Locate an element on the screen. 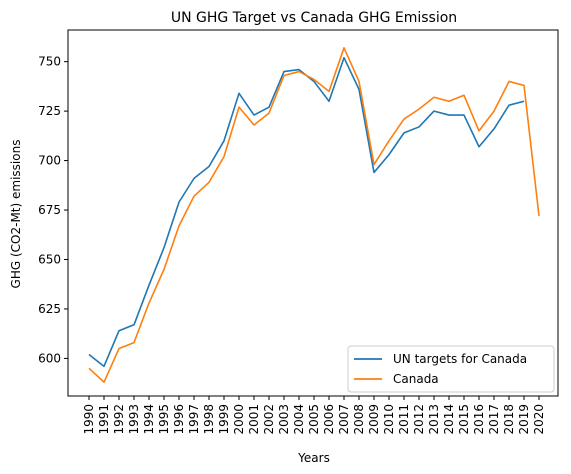  x-tick-label: 1996 is located at coordinates (179, 419).